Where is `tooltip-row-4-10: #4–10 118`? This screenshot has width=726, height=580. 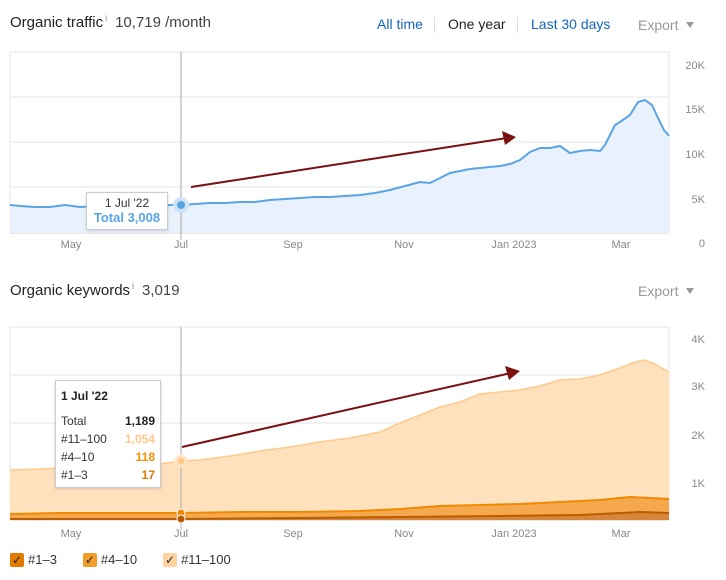
tooltip-row-4-10: #4–10 118 is located at coordinates (108, 457).